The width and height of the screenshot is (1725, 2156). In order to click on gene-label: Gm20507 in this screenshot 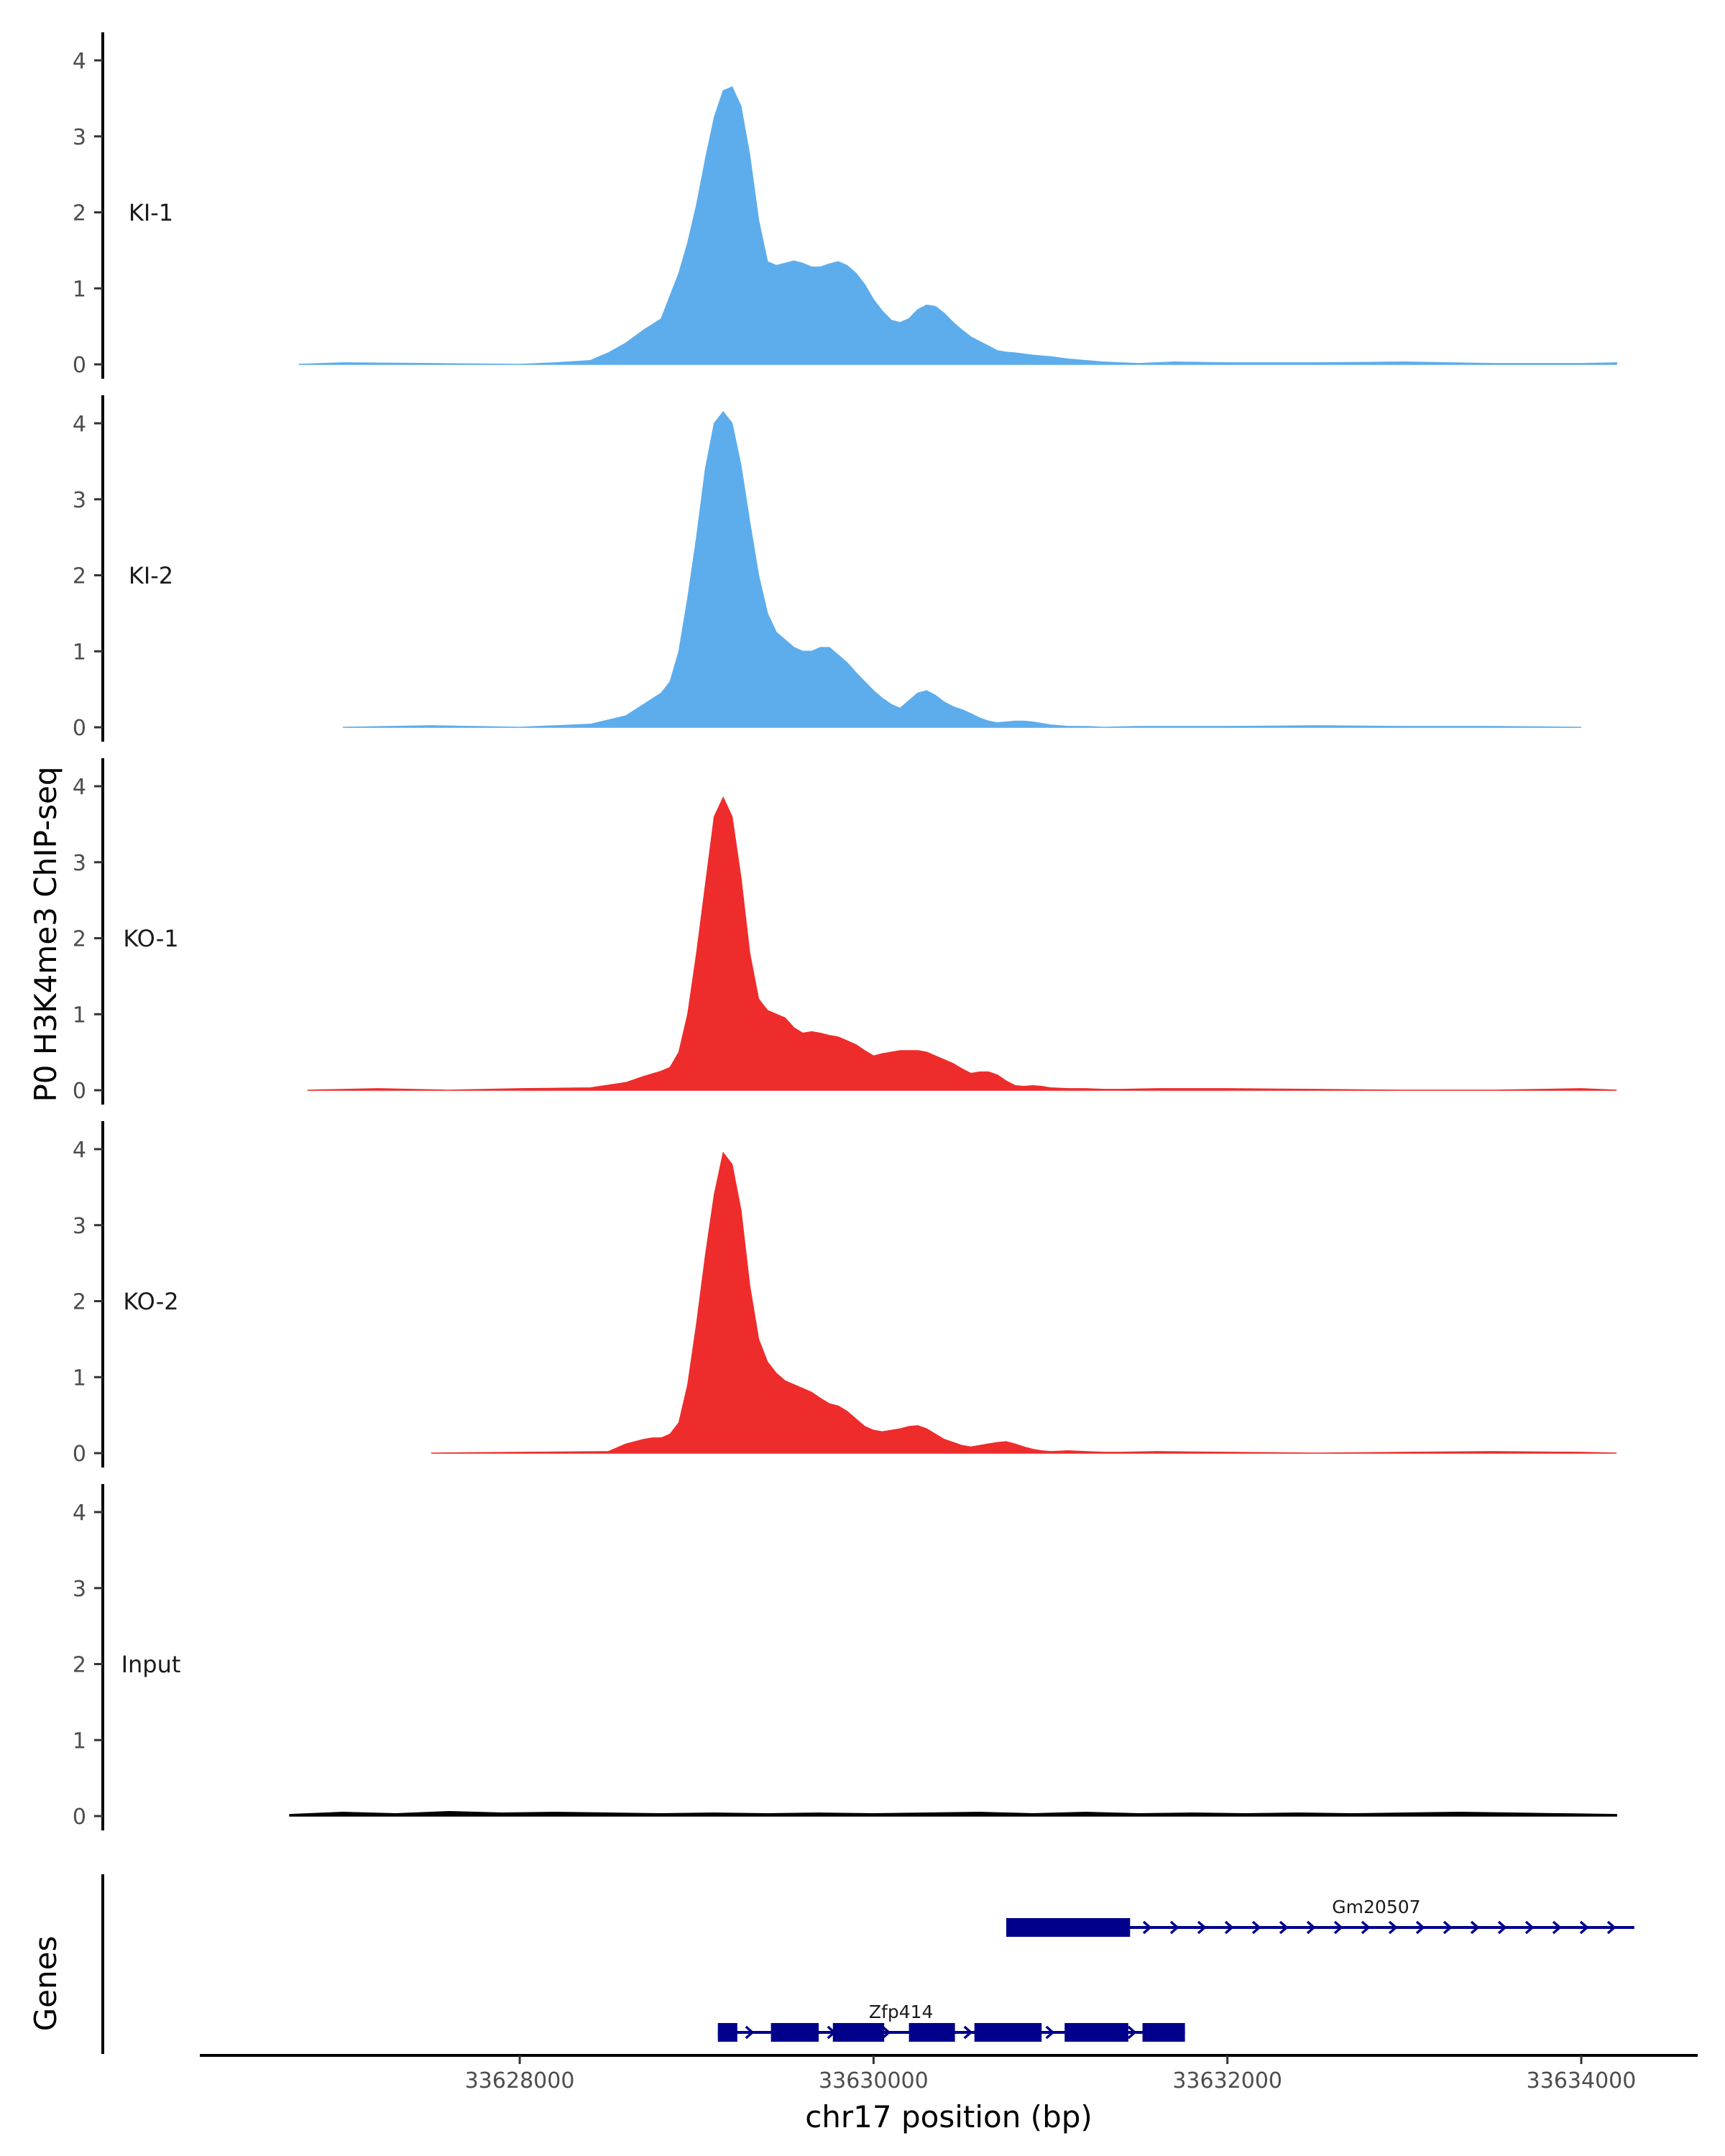, I will do `click(1376, 1907)`.